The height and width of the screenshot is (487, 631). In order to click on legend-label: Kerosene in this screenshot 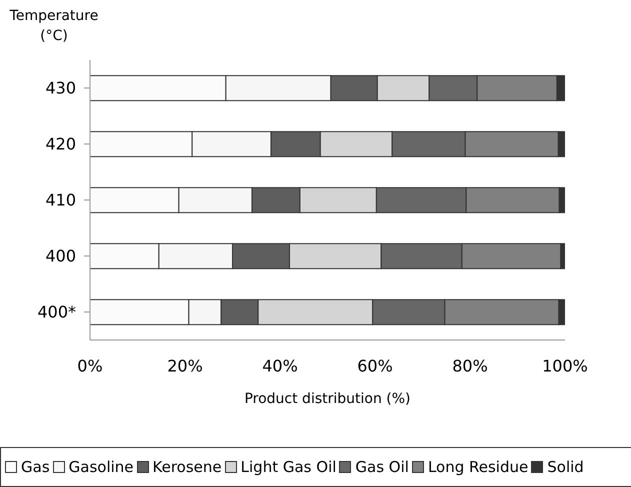, I will do `click(187, 467)`.